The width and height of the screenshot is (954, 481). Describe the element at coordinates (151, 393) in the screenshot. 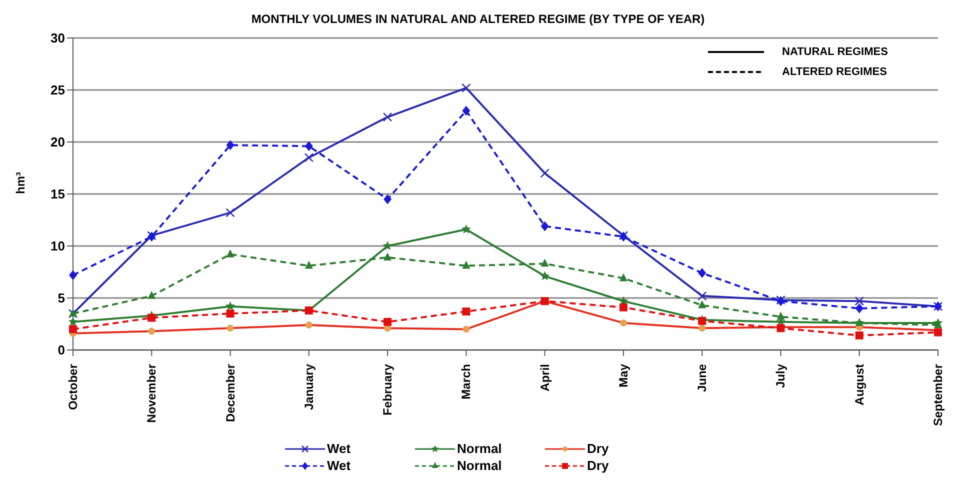

I see `x-tick-label: November` at that location.